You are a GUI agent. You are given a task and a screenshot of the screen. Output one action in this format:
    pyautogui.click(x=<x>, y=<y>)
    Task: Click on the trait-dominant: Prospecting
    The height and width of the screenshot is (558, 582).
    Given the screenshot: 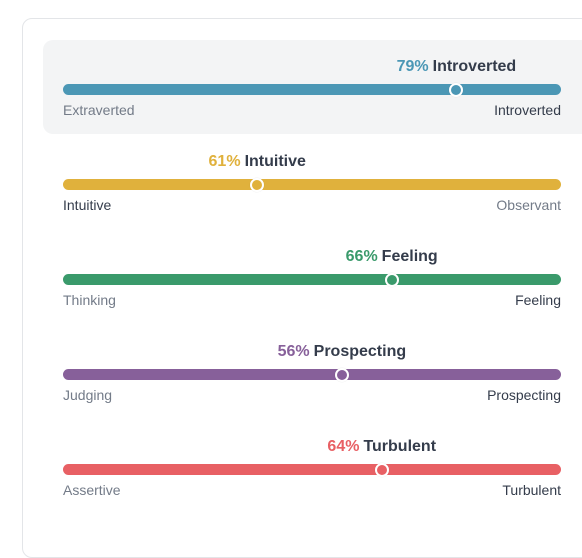 What is the action you would take?
    pyautogui.click(x=360, y=351)
    